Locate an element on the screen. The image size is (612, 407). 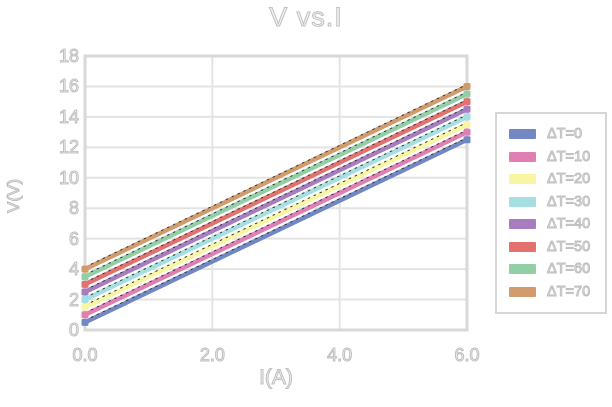
y-tick-label: 8 is located at coordinates (73, 208).